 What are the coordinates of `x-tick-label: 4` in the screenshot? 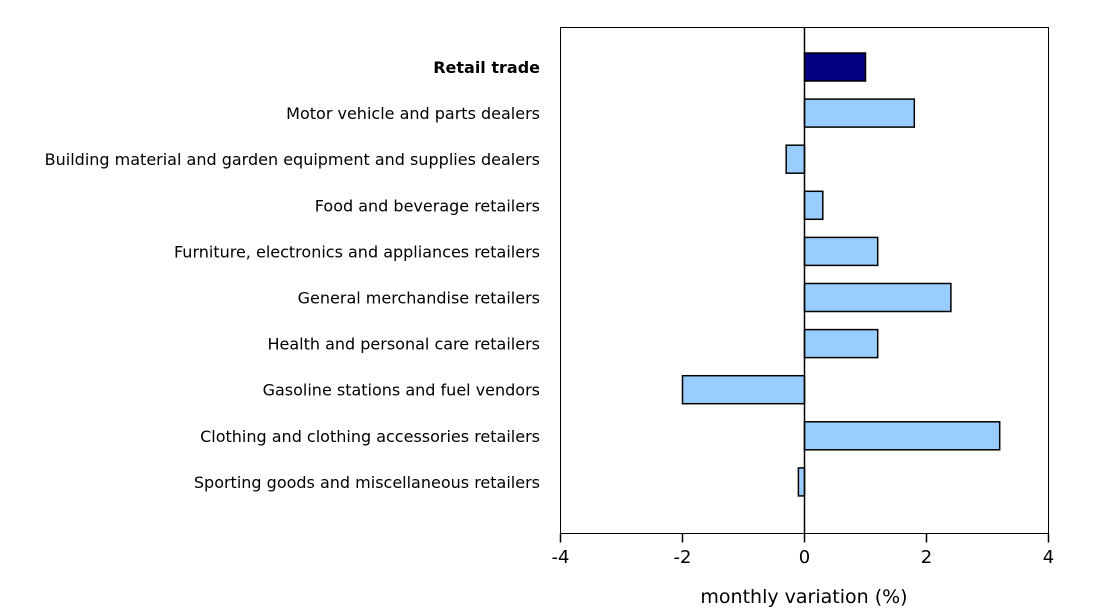 It's located at (1048, 557).